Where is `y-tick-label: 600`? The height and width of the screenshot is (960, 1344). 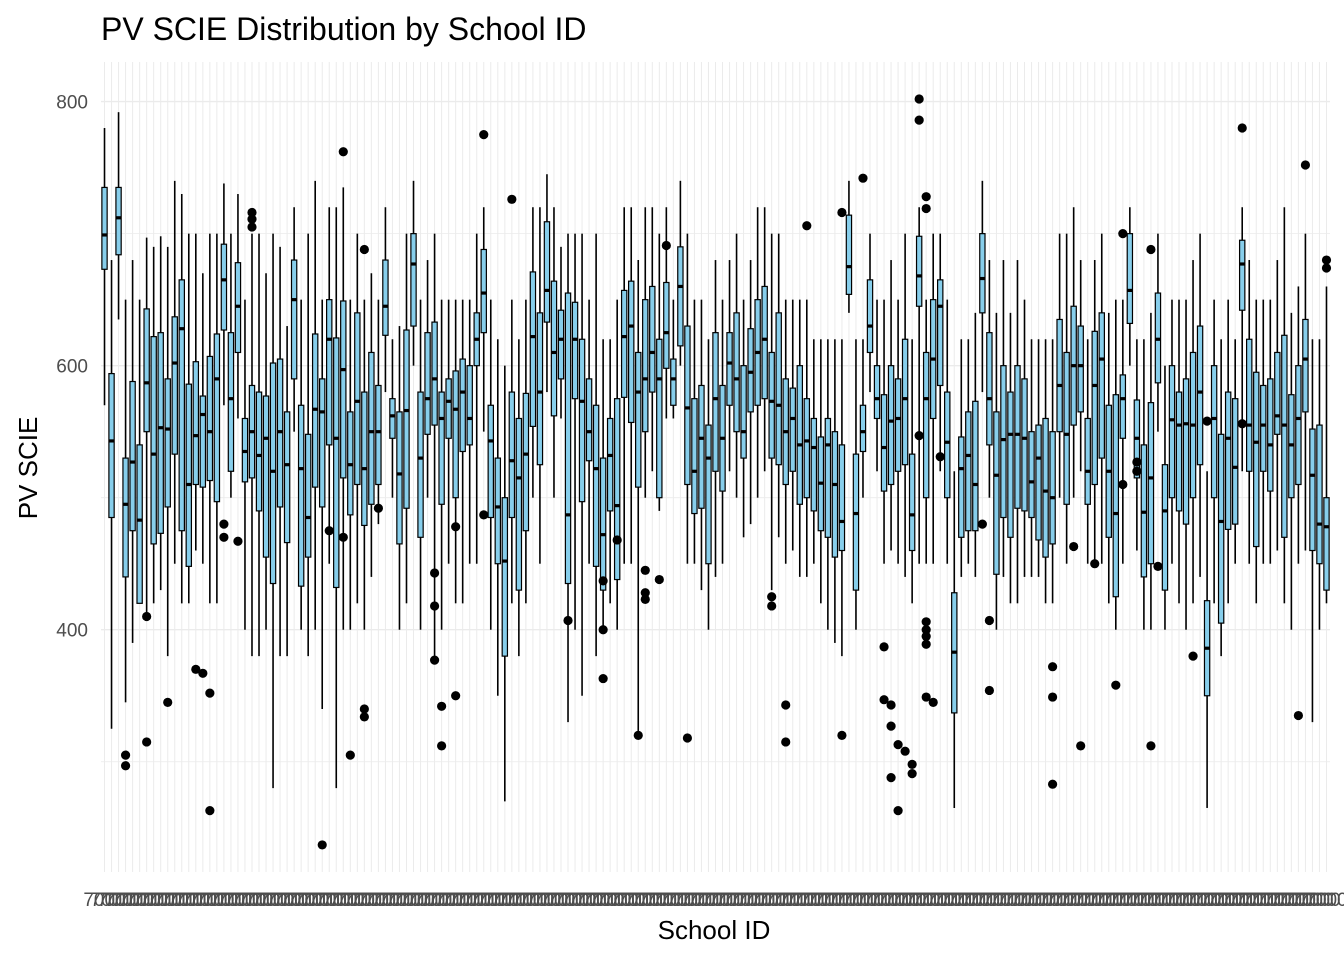
y-tick-label: 600 is located at coordinates (72, 367).